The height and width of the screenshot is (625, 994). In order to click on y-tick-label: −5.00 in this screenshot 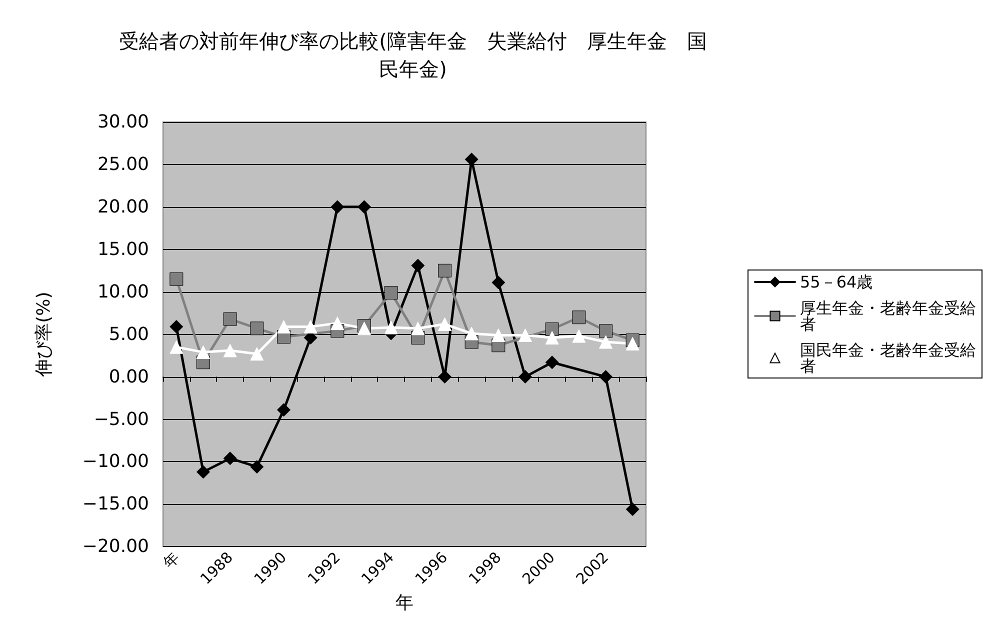, I will do `click(121, 419)`.